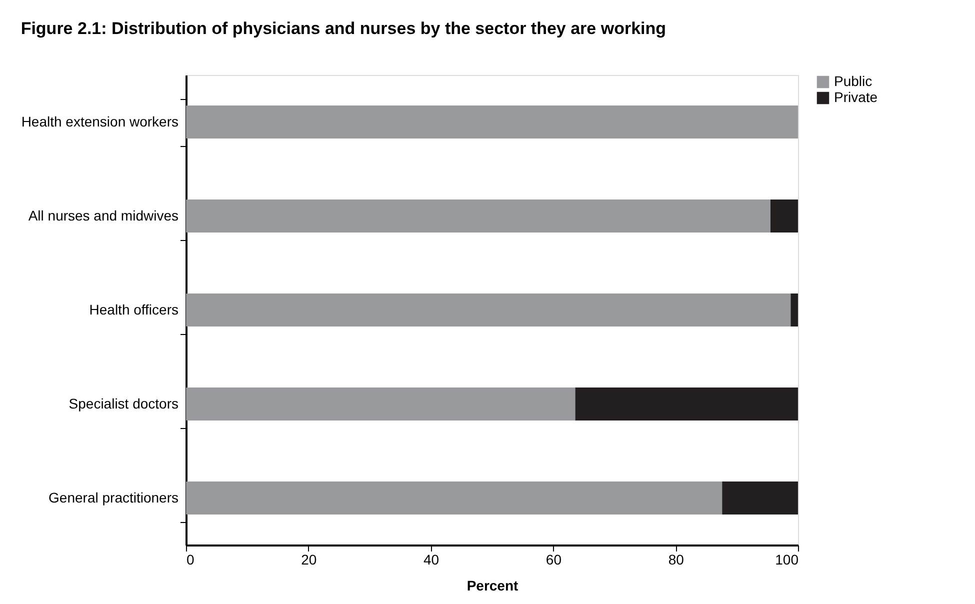  I want to click on legend-label: Public, so click(853, 81).